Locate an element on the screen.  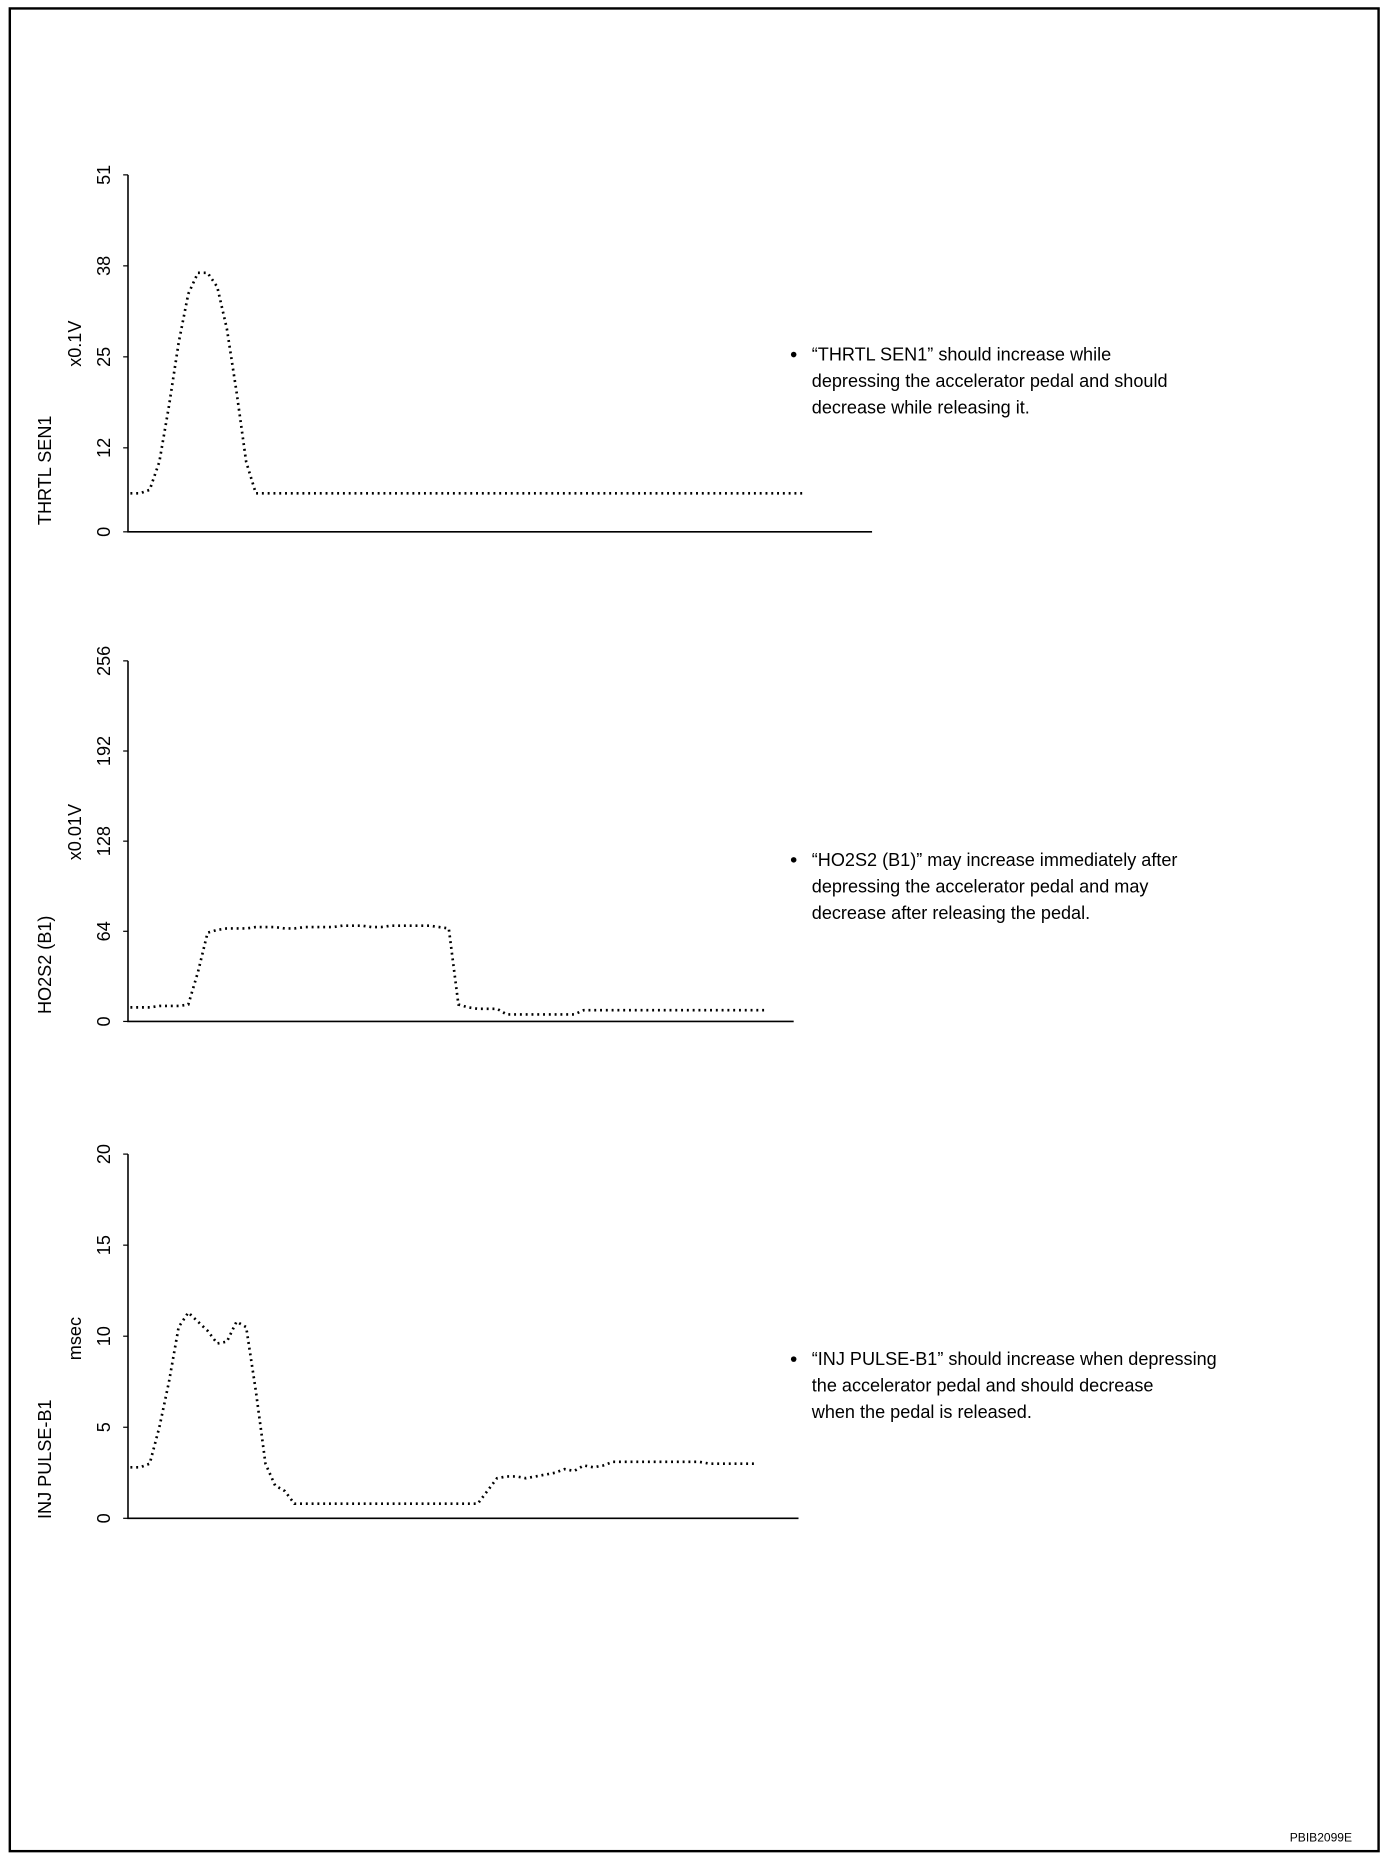
note-line: depressing the accelerator pedal and may is located at coordinates (980, 886).